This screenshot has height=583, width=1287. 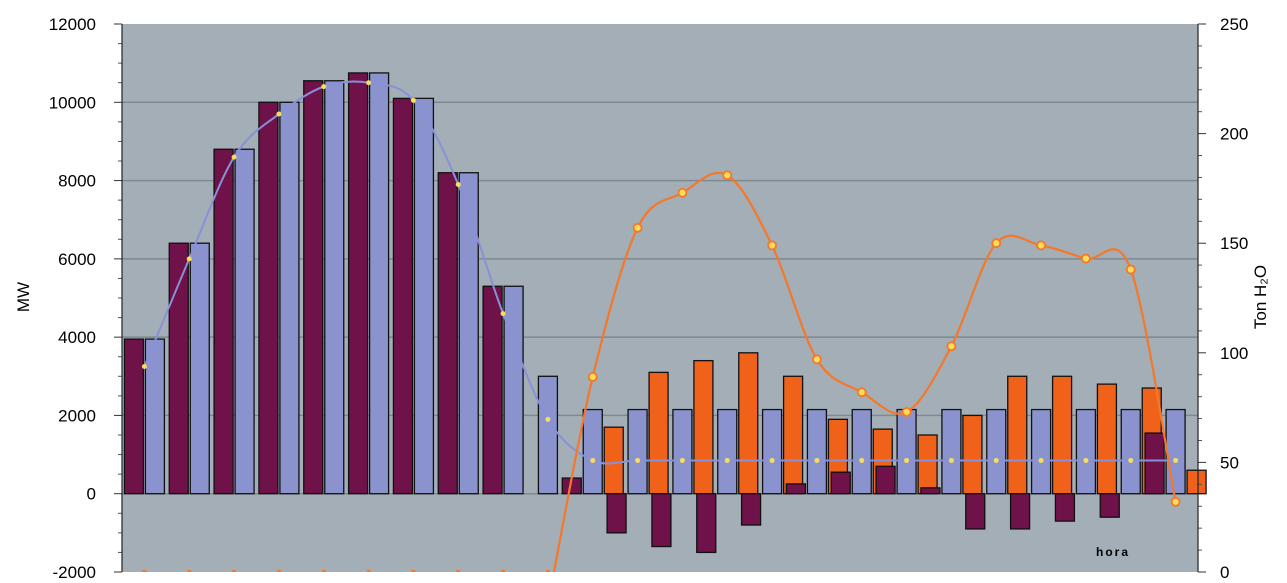 What do you see at coordinates (77, 181) in the screenshot?
I see `y-tick-label: 8000` at bounding box center [77, 181].